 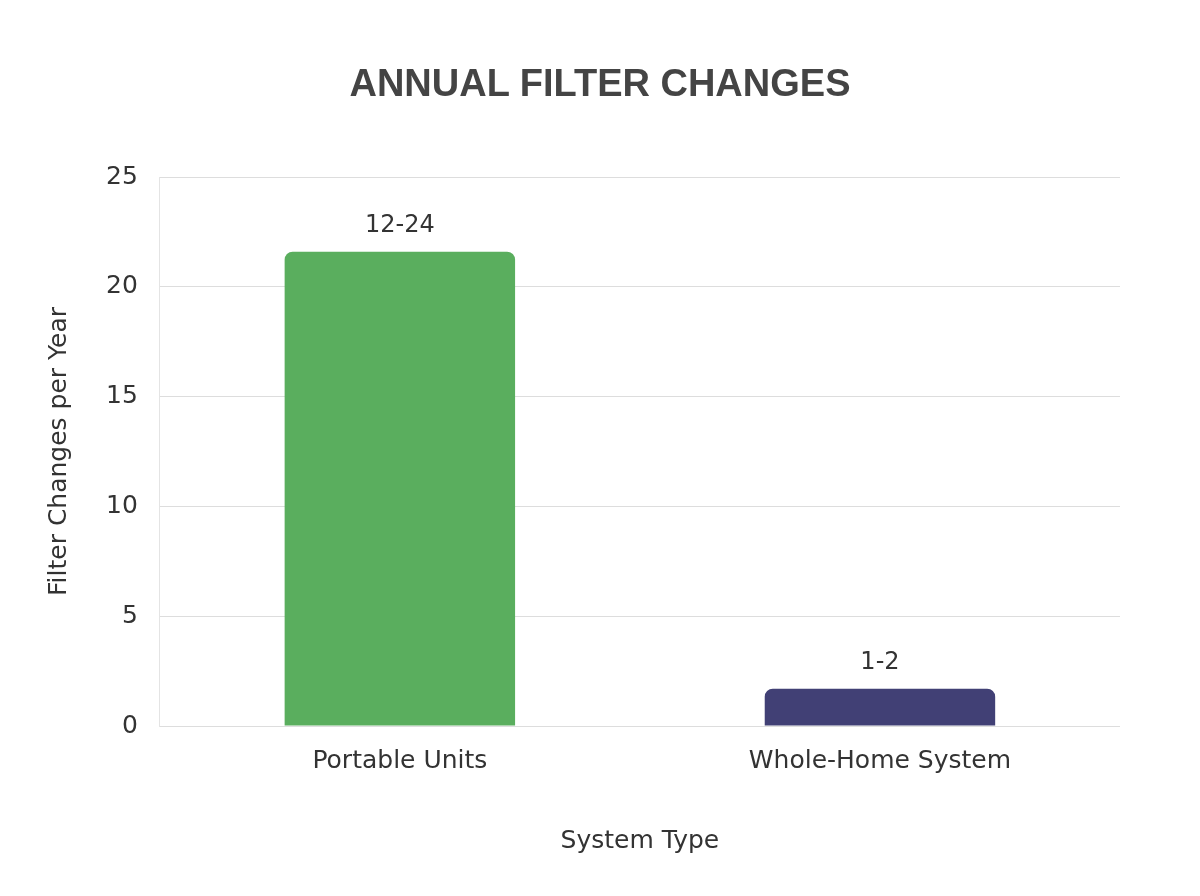 What do you see at coordinates (129, 724) in the screenshot?
I see `y-tick-label: 0` at bounding box center [129, 724].